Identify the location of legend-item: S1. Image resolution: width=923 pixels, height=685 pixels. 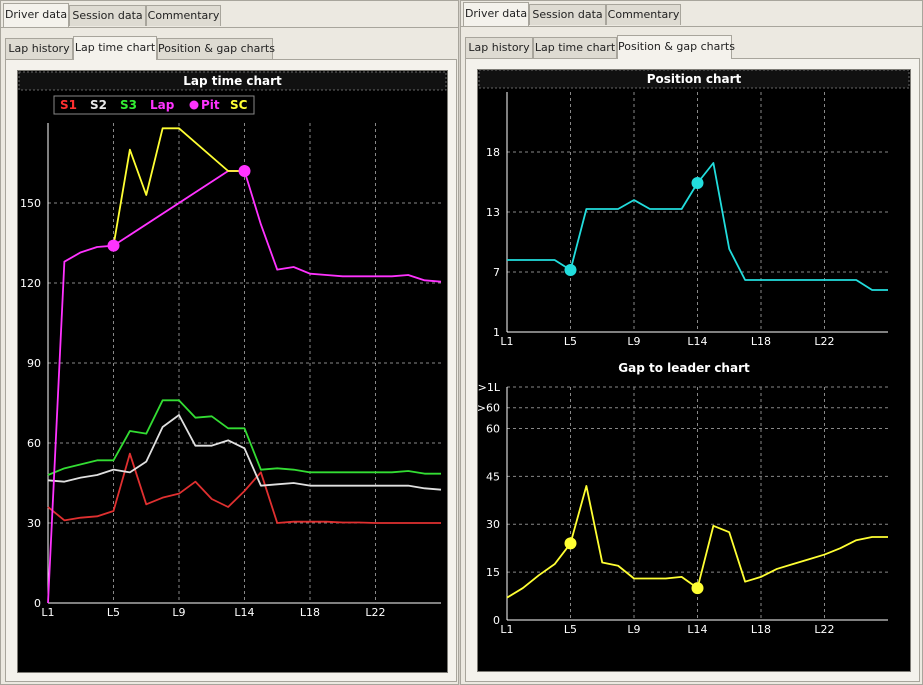
(68, 105).